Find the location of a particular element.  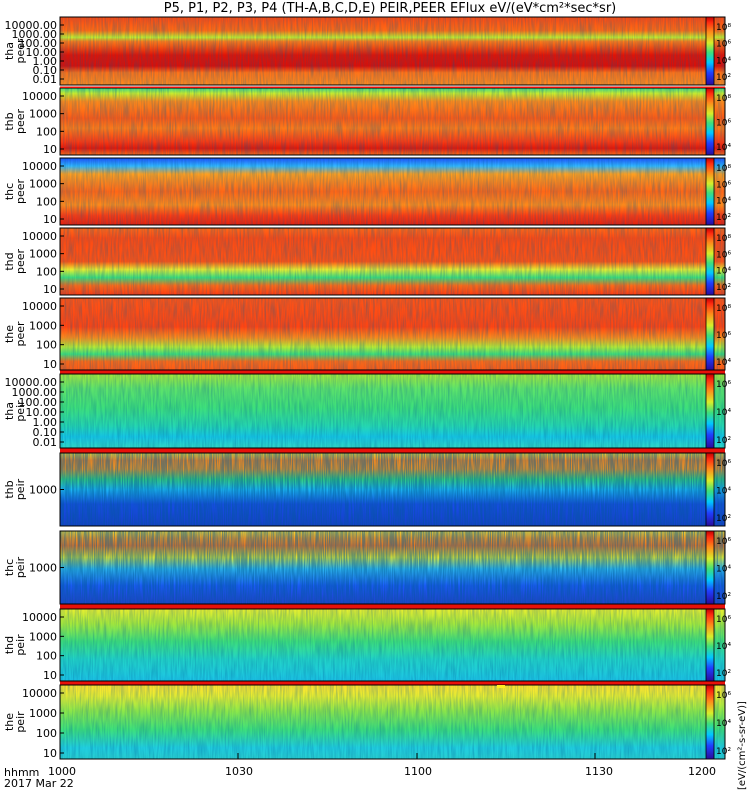

colorbar-thd-peir is located at coordinates (710, 645).